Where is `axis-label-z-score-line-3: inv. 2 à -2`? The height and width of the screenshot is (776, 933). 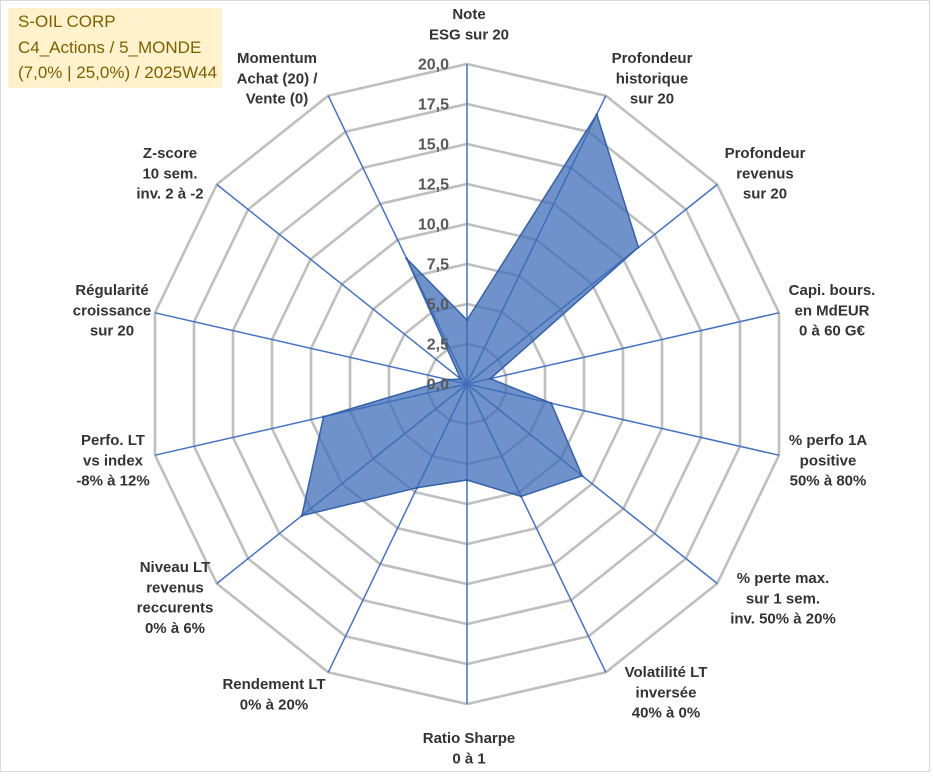 axis-label-z-score-line-3: inv. 2 à -2 is located at coordinates (169, 194).